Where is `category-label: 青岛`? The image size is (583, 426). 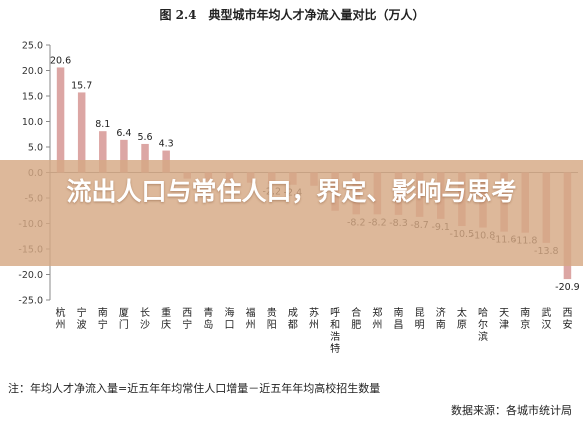
category-label: 青岛 is located at coordinates (208, 318).